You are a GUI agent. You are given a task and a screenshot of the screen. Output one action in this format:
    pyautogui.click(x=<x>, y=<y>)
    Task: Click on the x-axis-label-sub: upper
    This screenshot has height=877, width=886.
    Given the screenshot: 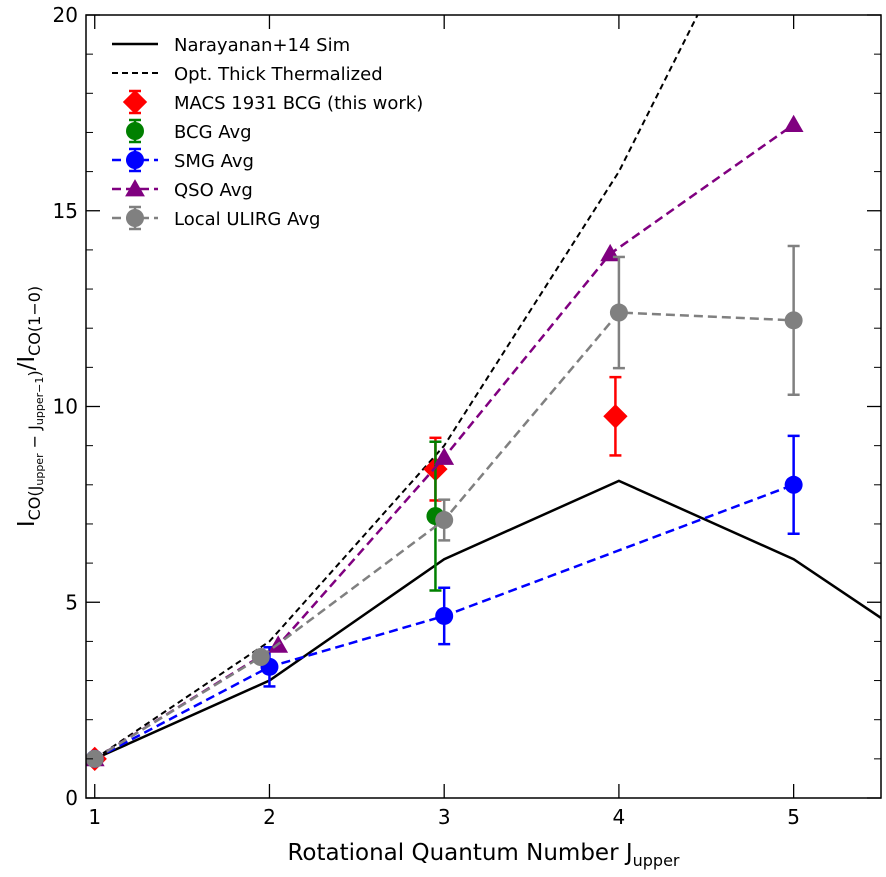 What is the action you would take?
    pyautogui.click(x=656, y=860)
    